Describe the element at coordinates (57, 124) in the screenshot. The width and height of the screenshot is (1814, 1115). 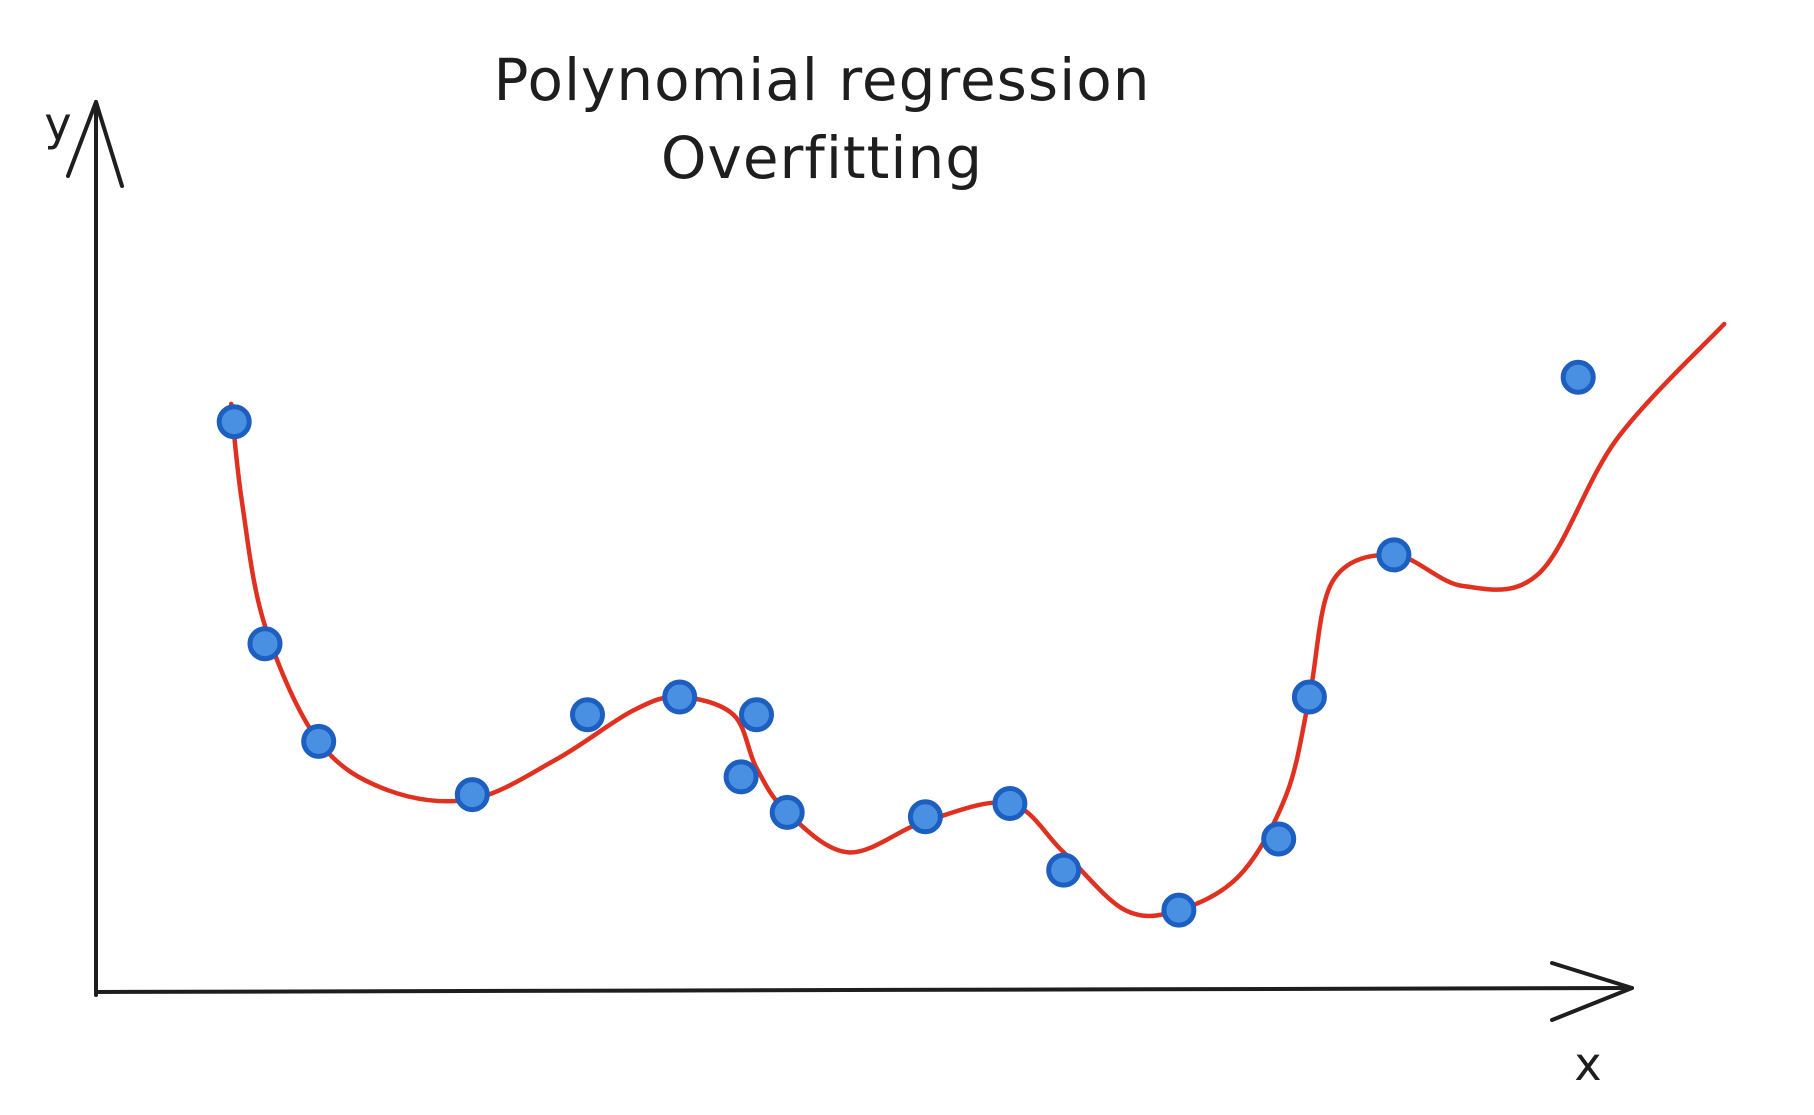
I see `y-axis-label: y` at that location.